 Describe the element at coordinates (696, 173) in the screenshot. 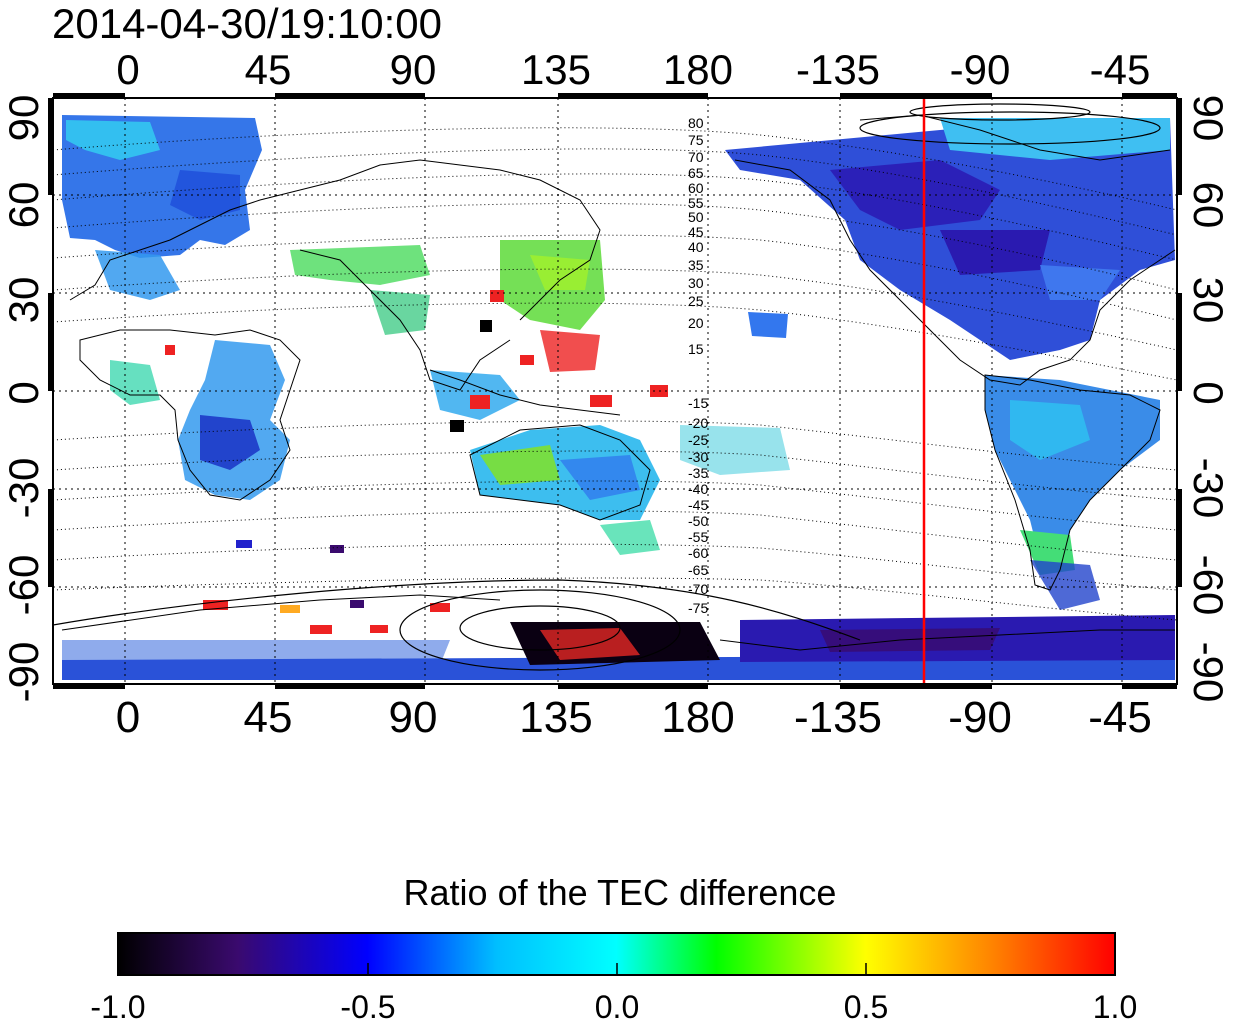

I see `contour-label: 65` at that location.